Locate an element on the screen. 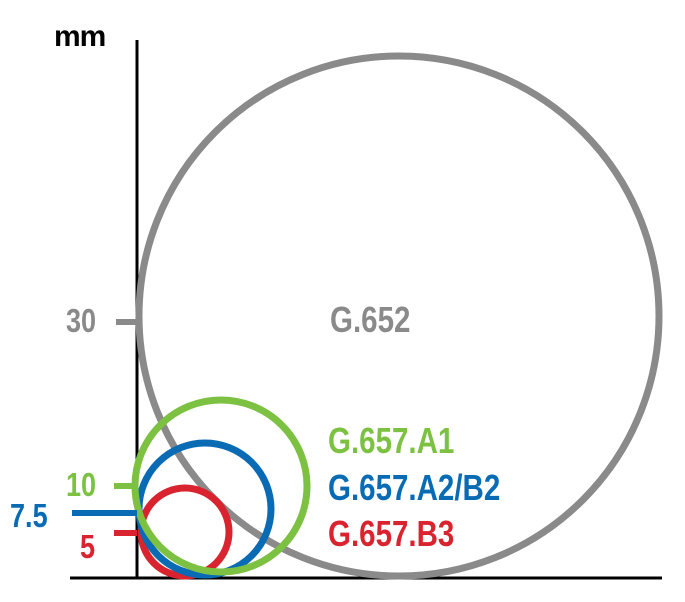 This screenshot has height=602, width=685. circle-g657-a1 is located at coordinates (221, 486).